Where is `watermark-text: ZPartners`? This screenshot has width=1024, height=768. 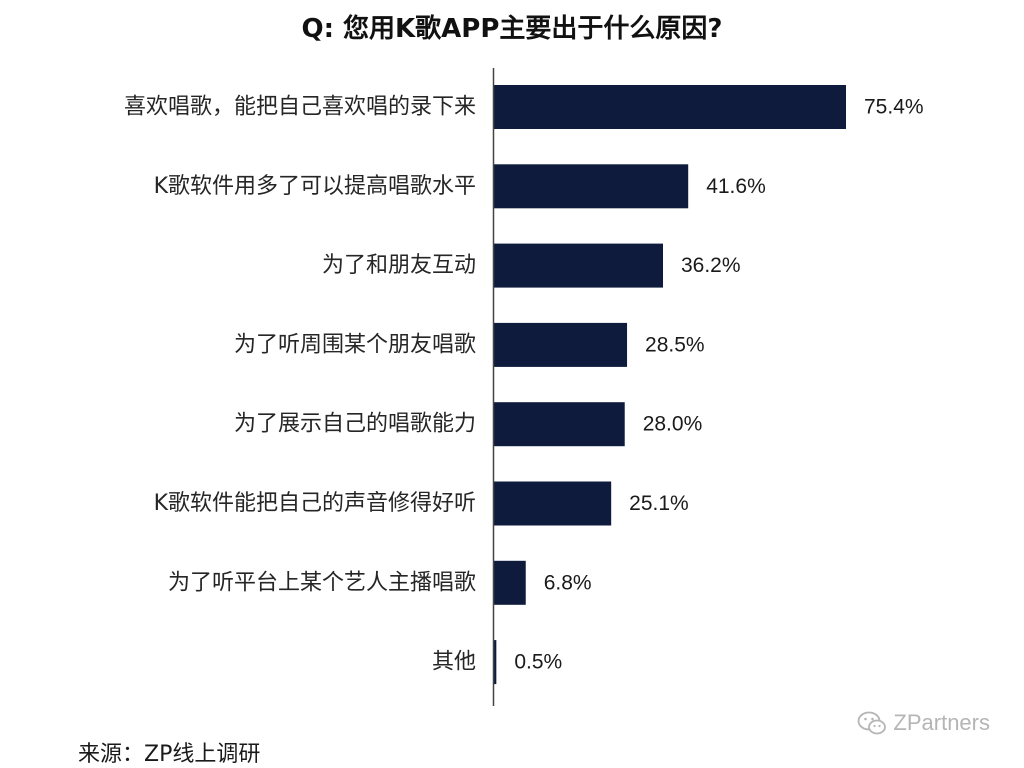
watermark-text: ZPartners is located at coordinates (941, 722).